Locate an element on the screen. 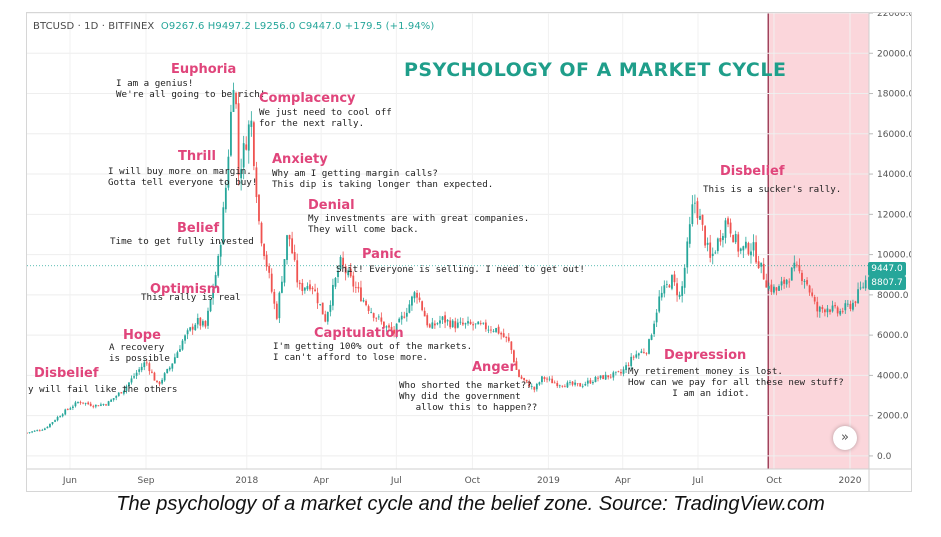 The image size is (941, 537). x-tick-label: Oct is located at coordinates (774, 481).